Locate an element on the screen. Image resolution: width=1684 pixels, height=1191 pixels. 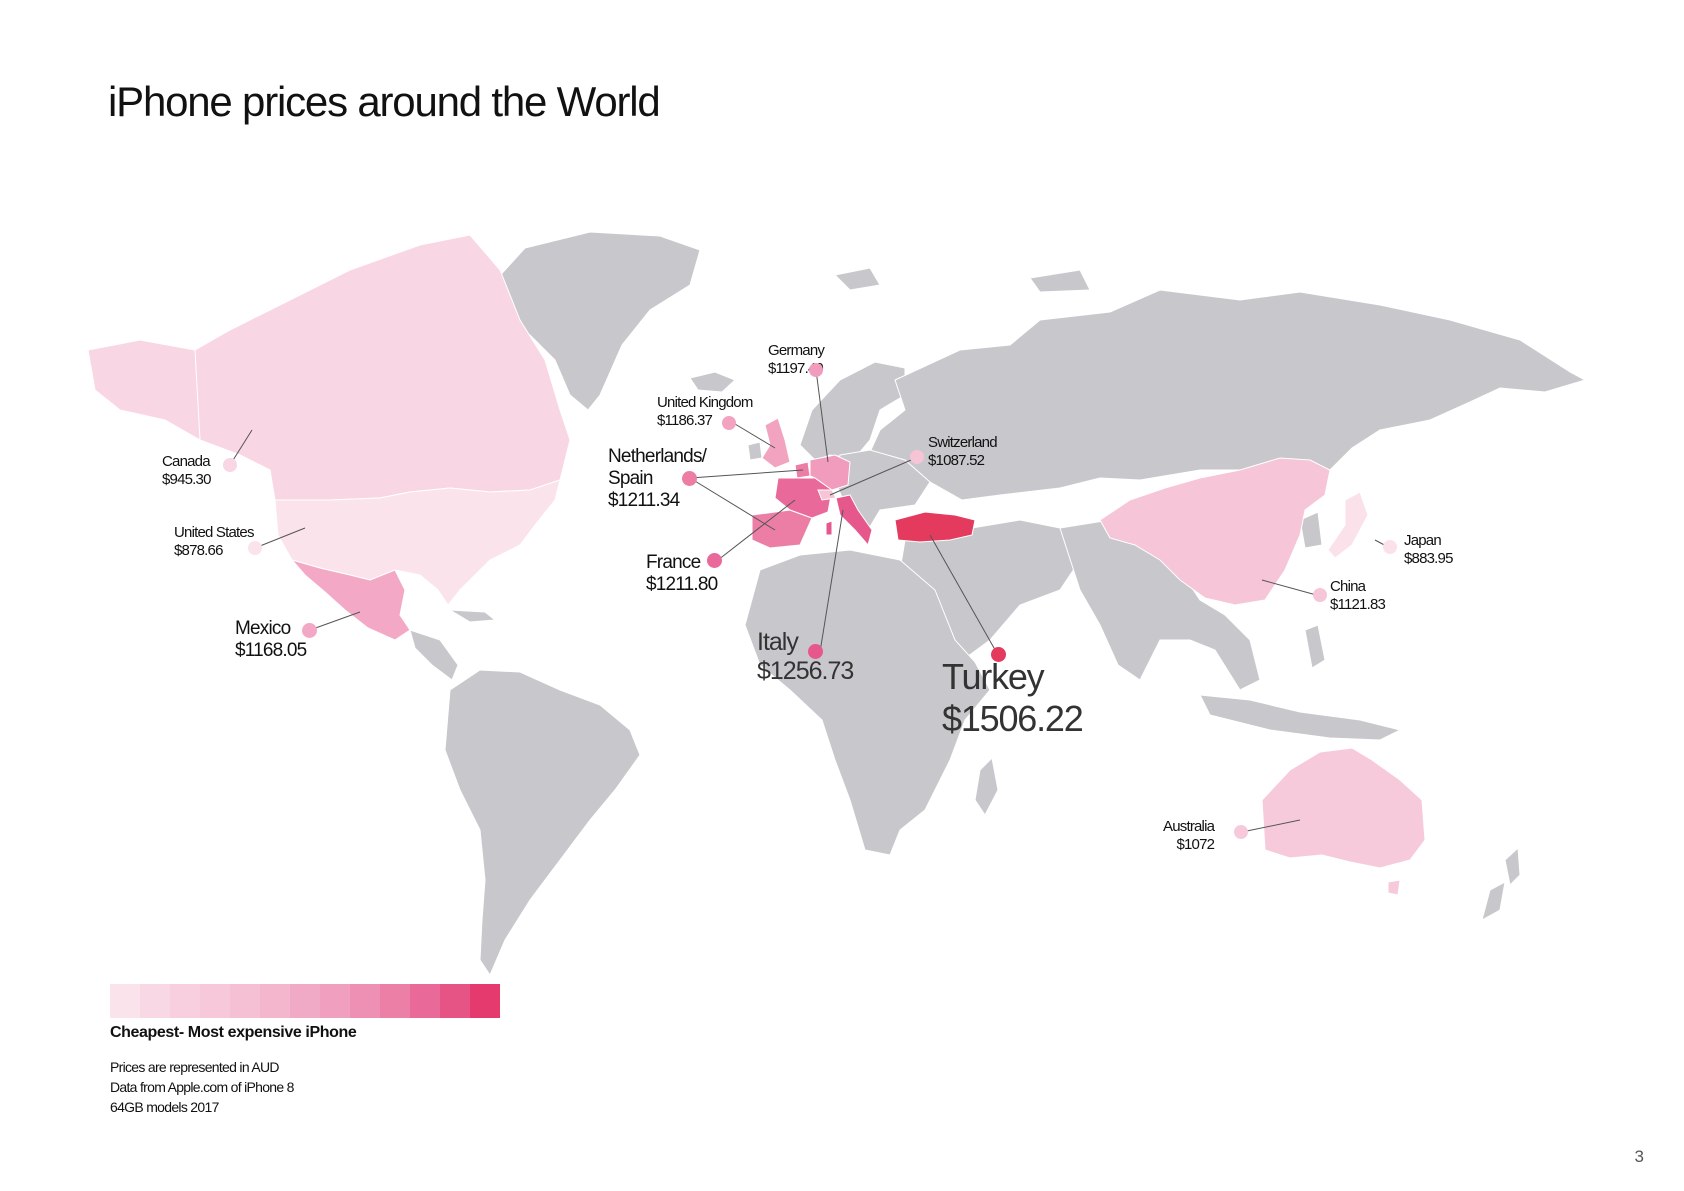
marker-netherlands-spain is located at coordinates (689, 478).